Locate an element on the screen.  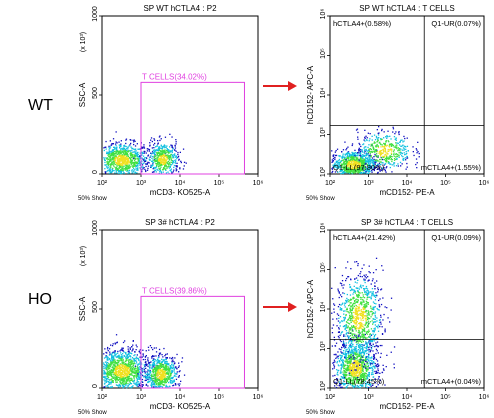
x-tick-label: 10⁵ is located at coordinates (445, 183).